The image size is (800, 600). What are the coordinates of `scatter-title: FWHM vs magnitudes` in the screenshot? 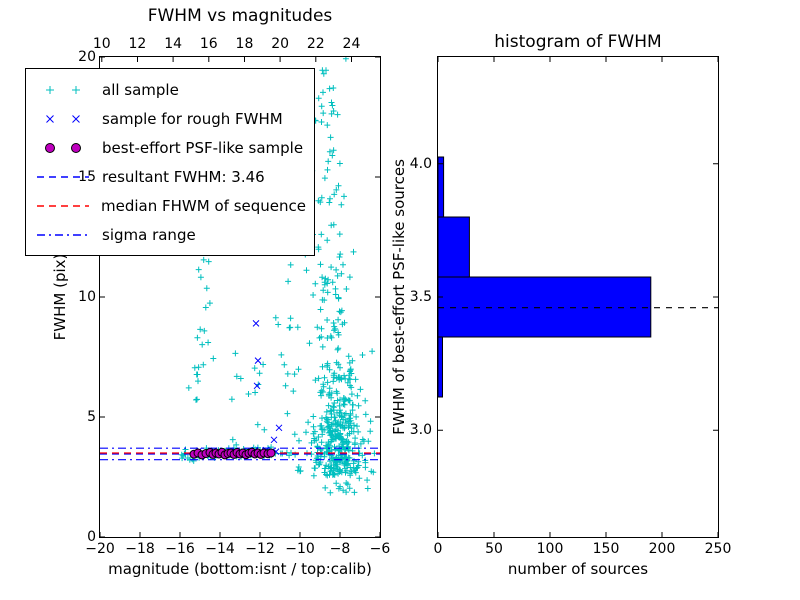 It's located at (240, 16).